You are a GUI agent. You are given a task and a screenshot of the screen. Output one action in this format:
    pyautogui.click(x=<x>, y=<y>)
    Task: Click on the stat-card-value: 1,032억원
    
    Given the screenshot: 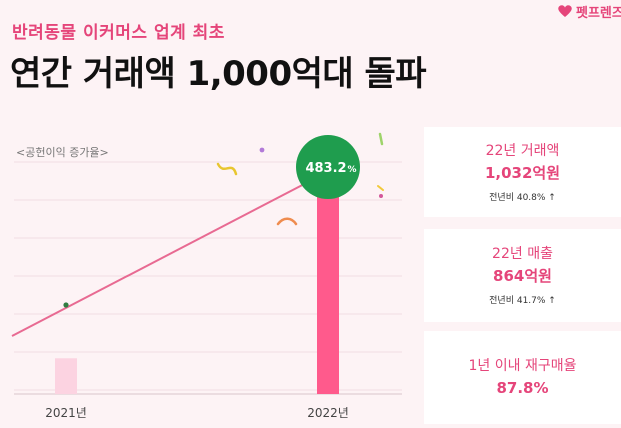 What is the action you would take?
    pyautogui.click(x=522, y=172)
    